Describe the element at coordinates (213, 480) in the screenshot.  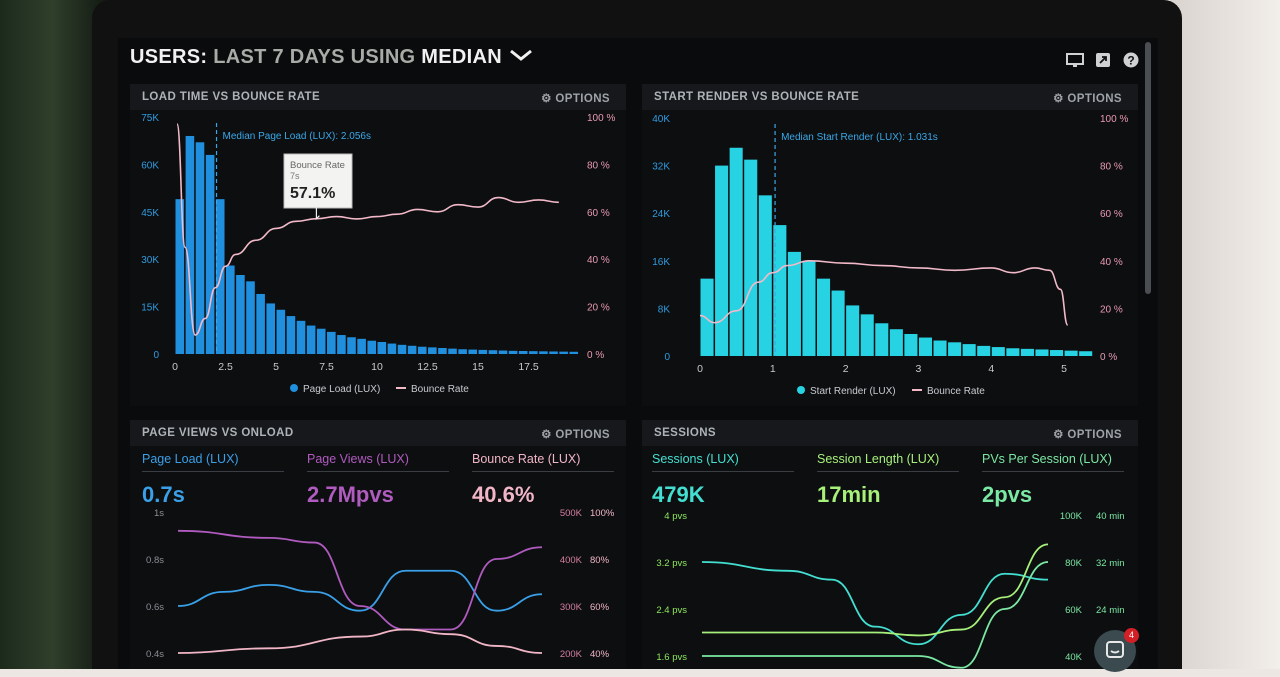
I see `metric-card: Page Load (LUX) 0.7s` at that location.